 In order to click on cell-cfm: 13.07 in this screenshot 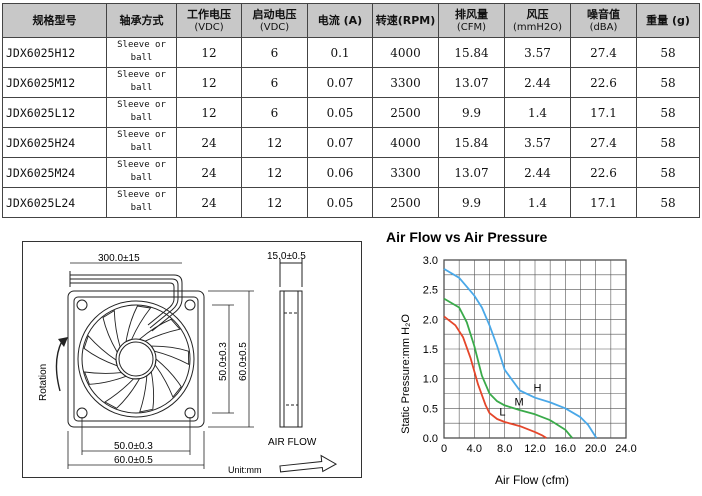, I will do `click(471, 82)`.